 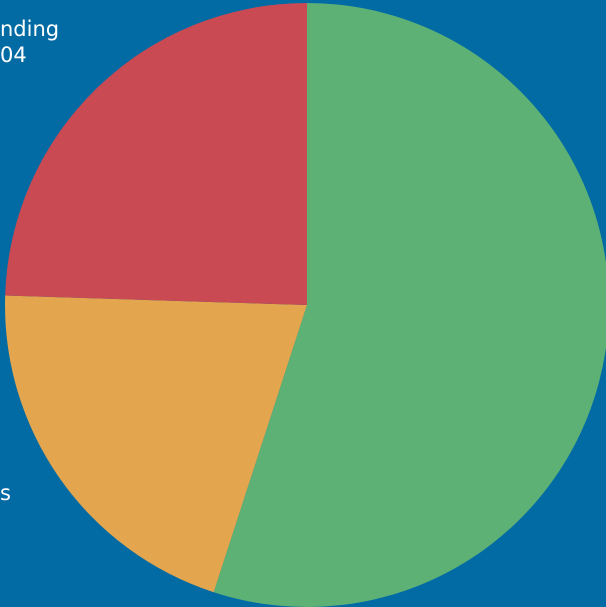 What do you see at coordinates (5, 493) in the screenshot?
I see `slice-label-fragment: s` at bounding box center [5, 493].